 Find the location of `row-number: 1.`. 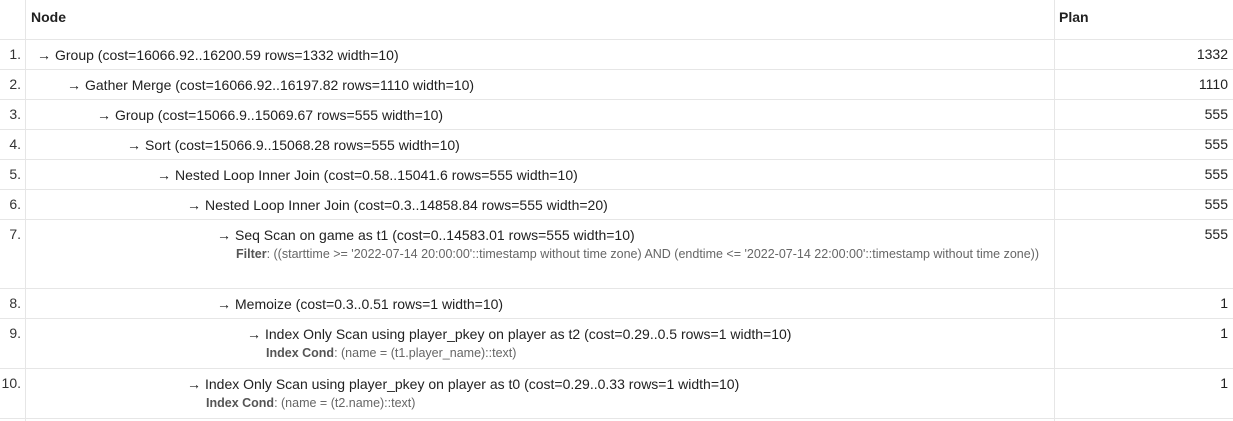

row-number: 1. is located at coordinates (15, 54).